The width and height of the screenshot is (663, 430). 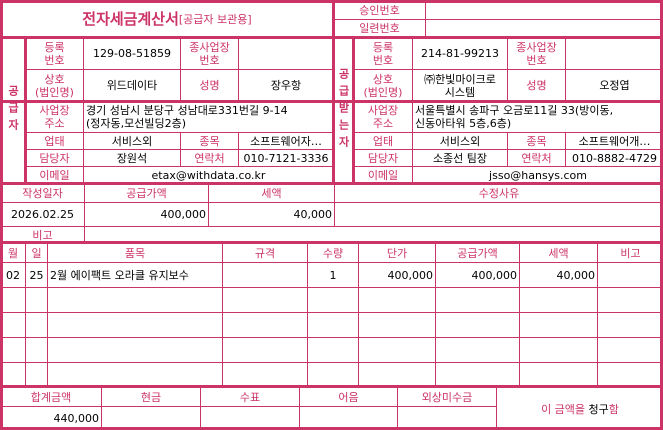 I want to click on summary-supply-label: 공급가액, so click(x=146, y=193).